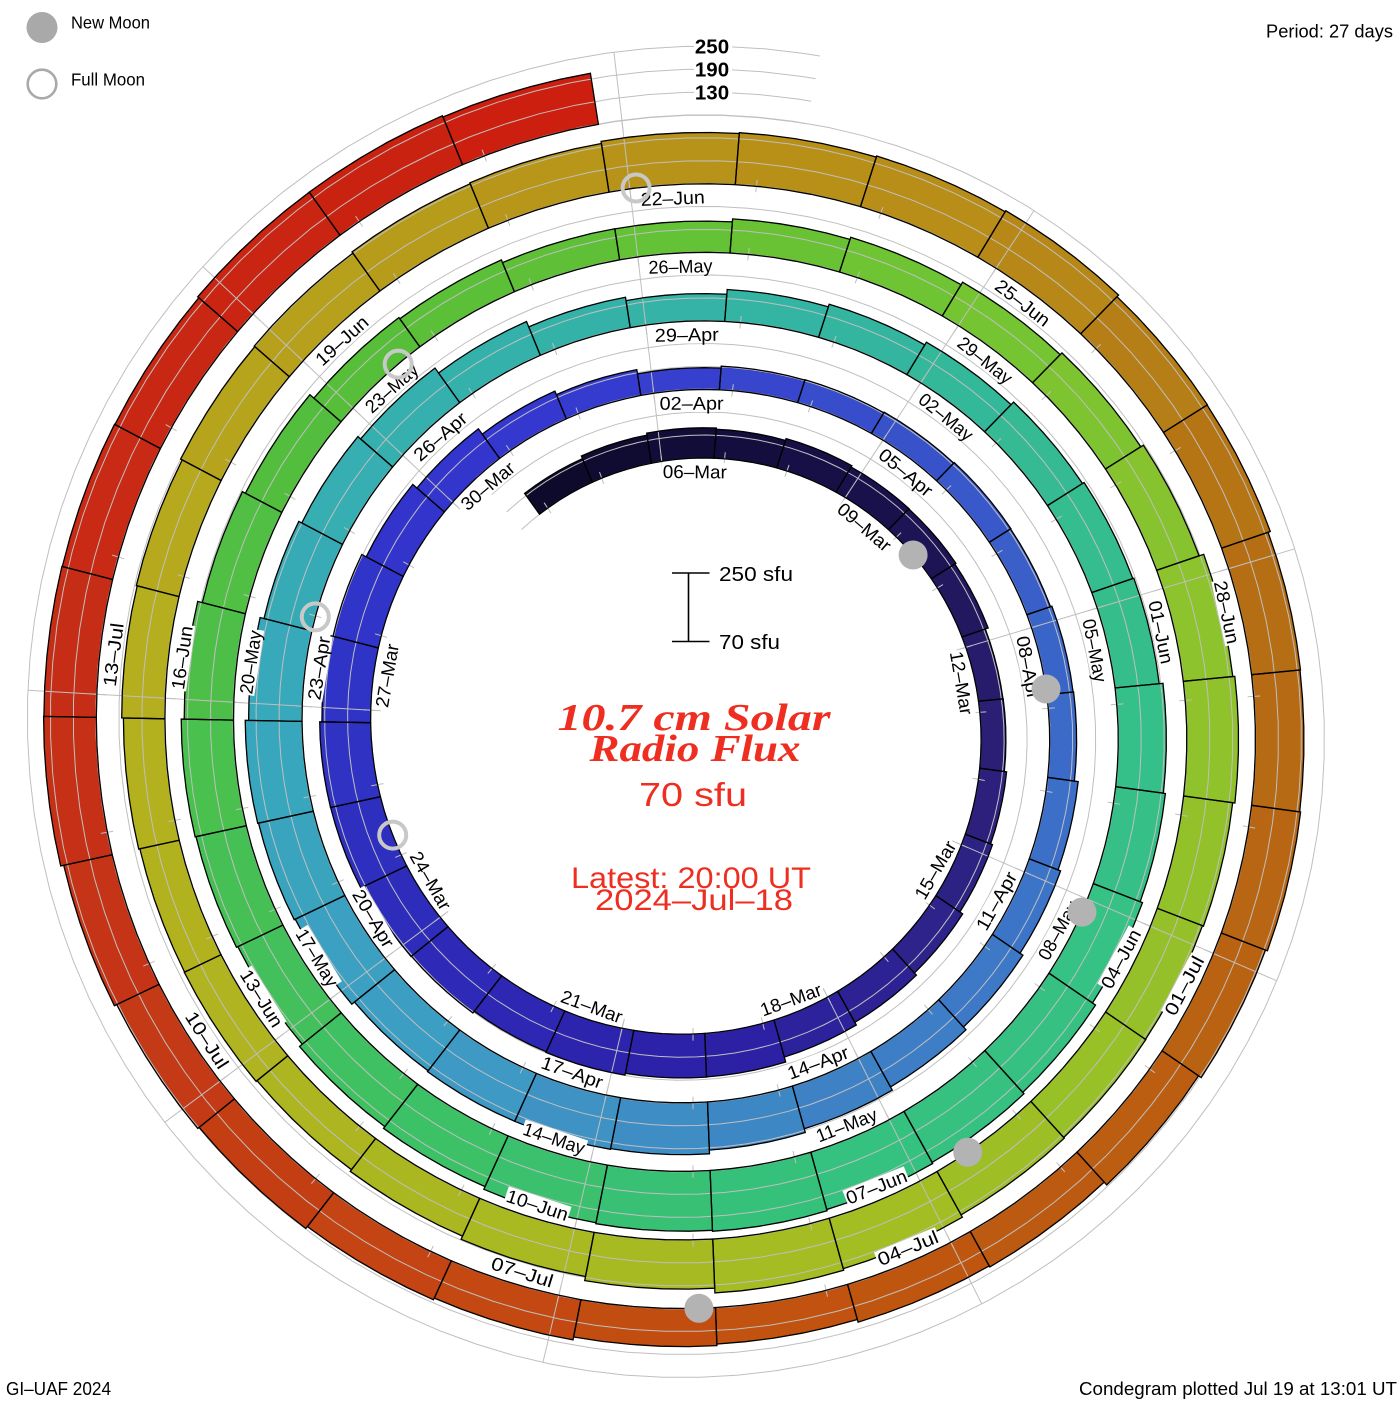  I want to click on svg-text: 29–Apr, so click(687, 335).